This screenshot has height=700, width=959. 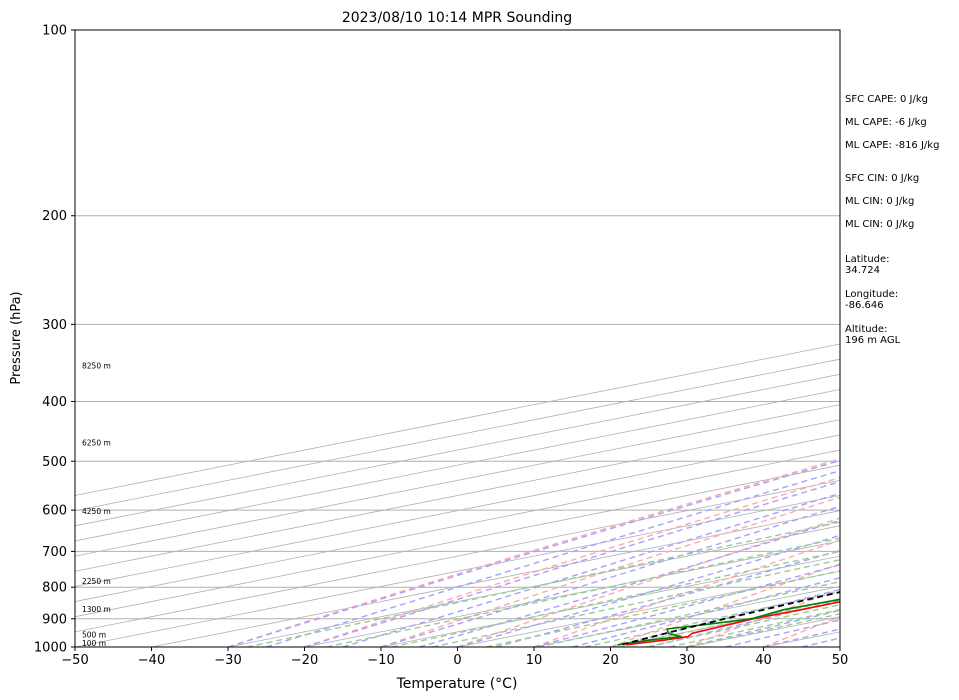 I want to click on profile-lines, so click(x=728, y=618).